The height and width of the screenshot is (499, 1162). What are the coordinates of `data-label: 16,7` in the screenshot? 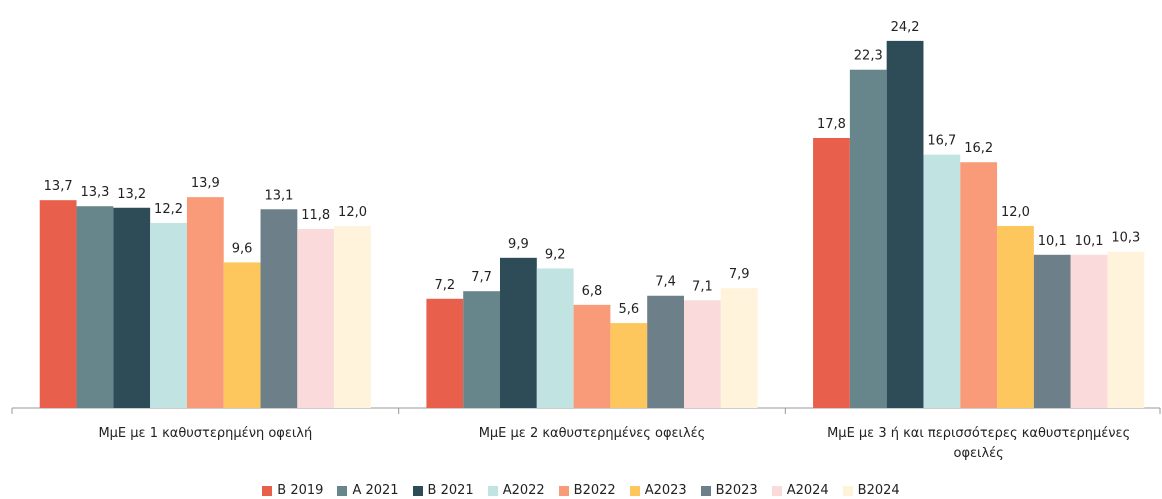 It's located at (941, 141).